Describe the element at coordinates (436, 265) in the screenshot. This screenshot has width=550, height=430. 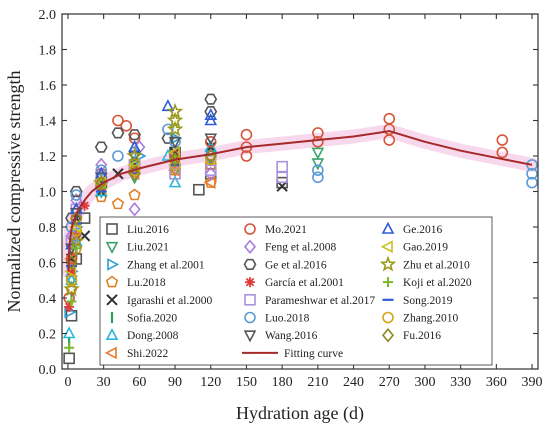
I see `legend-label: Zhu et al.2010` at that location.